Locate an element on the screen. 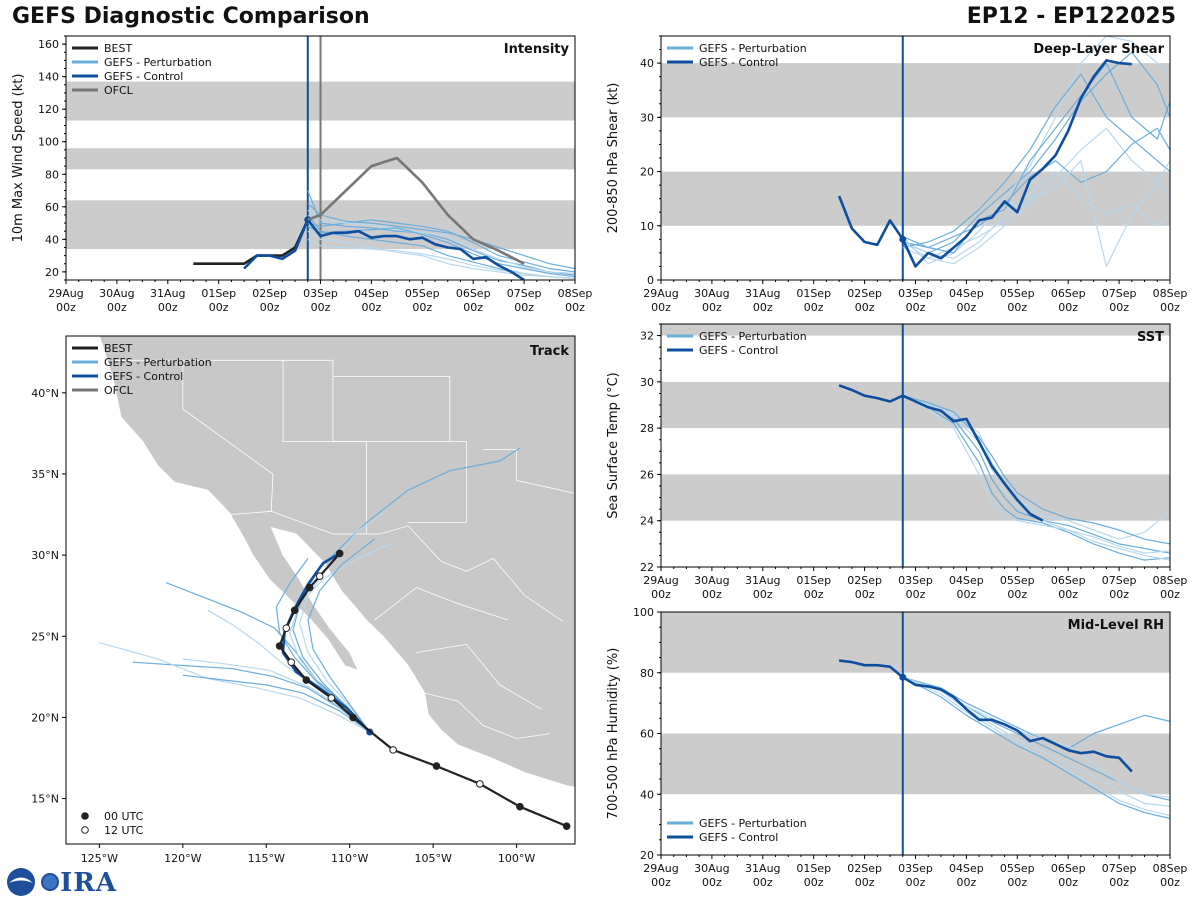  sst-xtick-label: 29Aug is located at coordinates (660, 580).